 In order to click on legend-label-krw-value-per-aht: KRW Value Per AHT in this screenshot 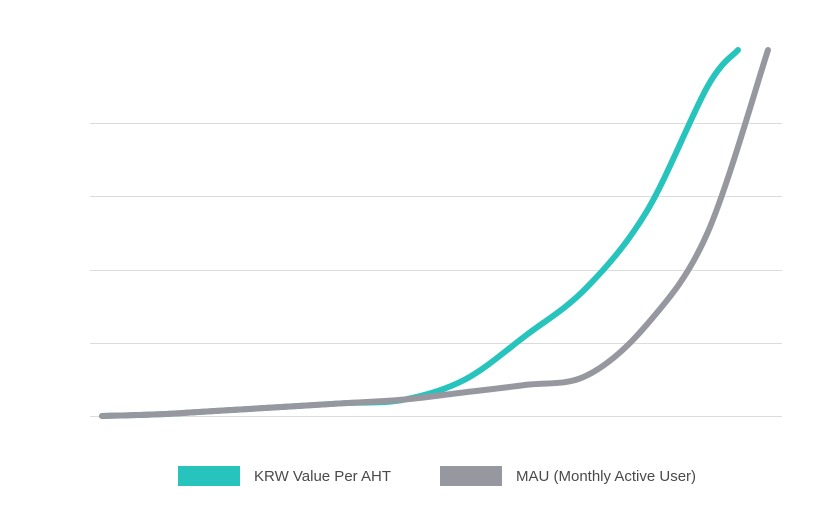, I will do `click(322, 476)`.